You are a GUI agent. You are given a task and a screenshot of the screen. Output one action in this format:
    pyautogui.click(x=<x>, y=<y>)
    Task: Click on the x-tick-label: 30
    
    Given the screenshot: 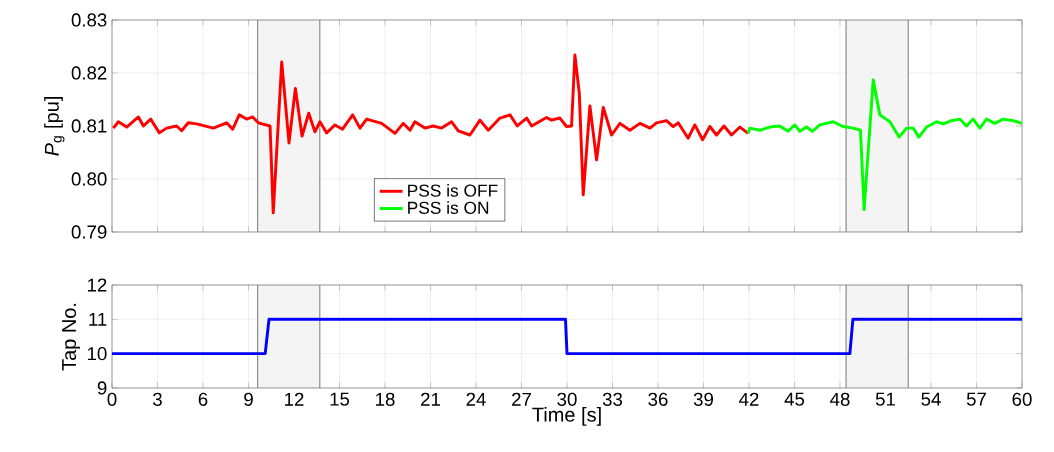 What is the action you would take?
    pyautogui.click(x=567, y=399)
    